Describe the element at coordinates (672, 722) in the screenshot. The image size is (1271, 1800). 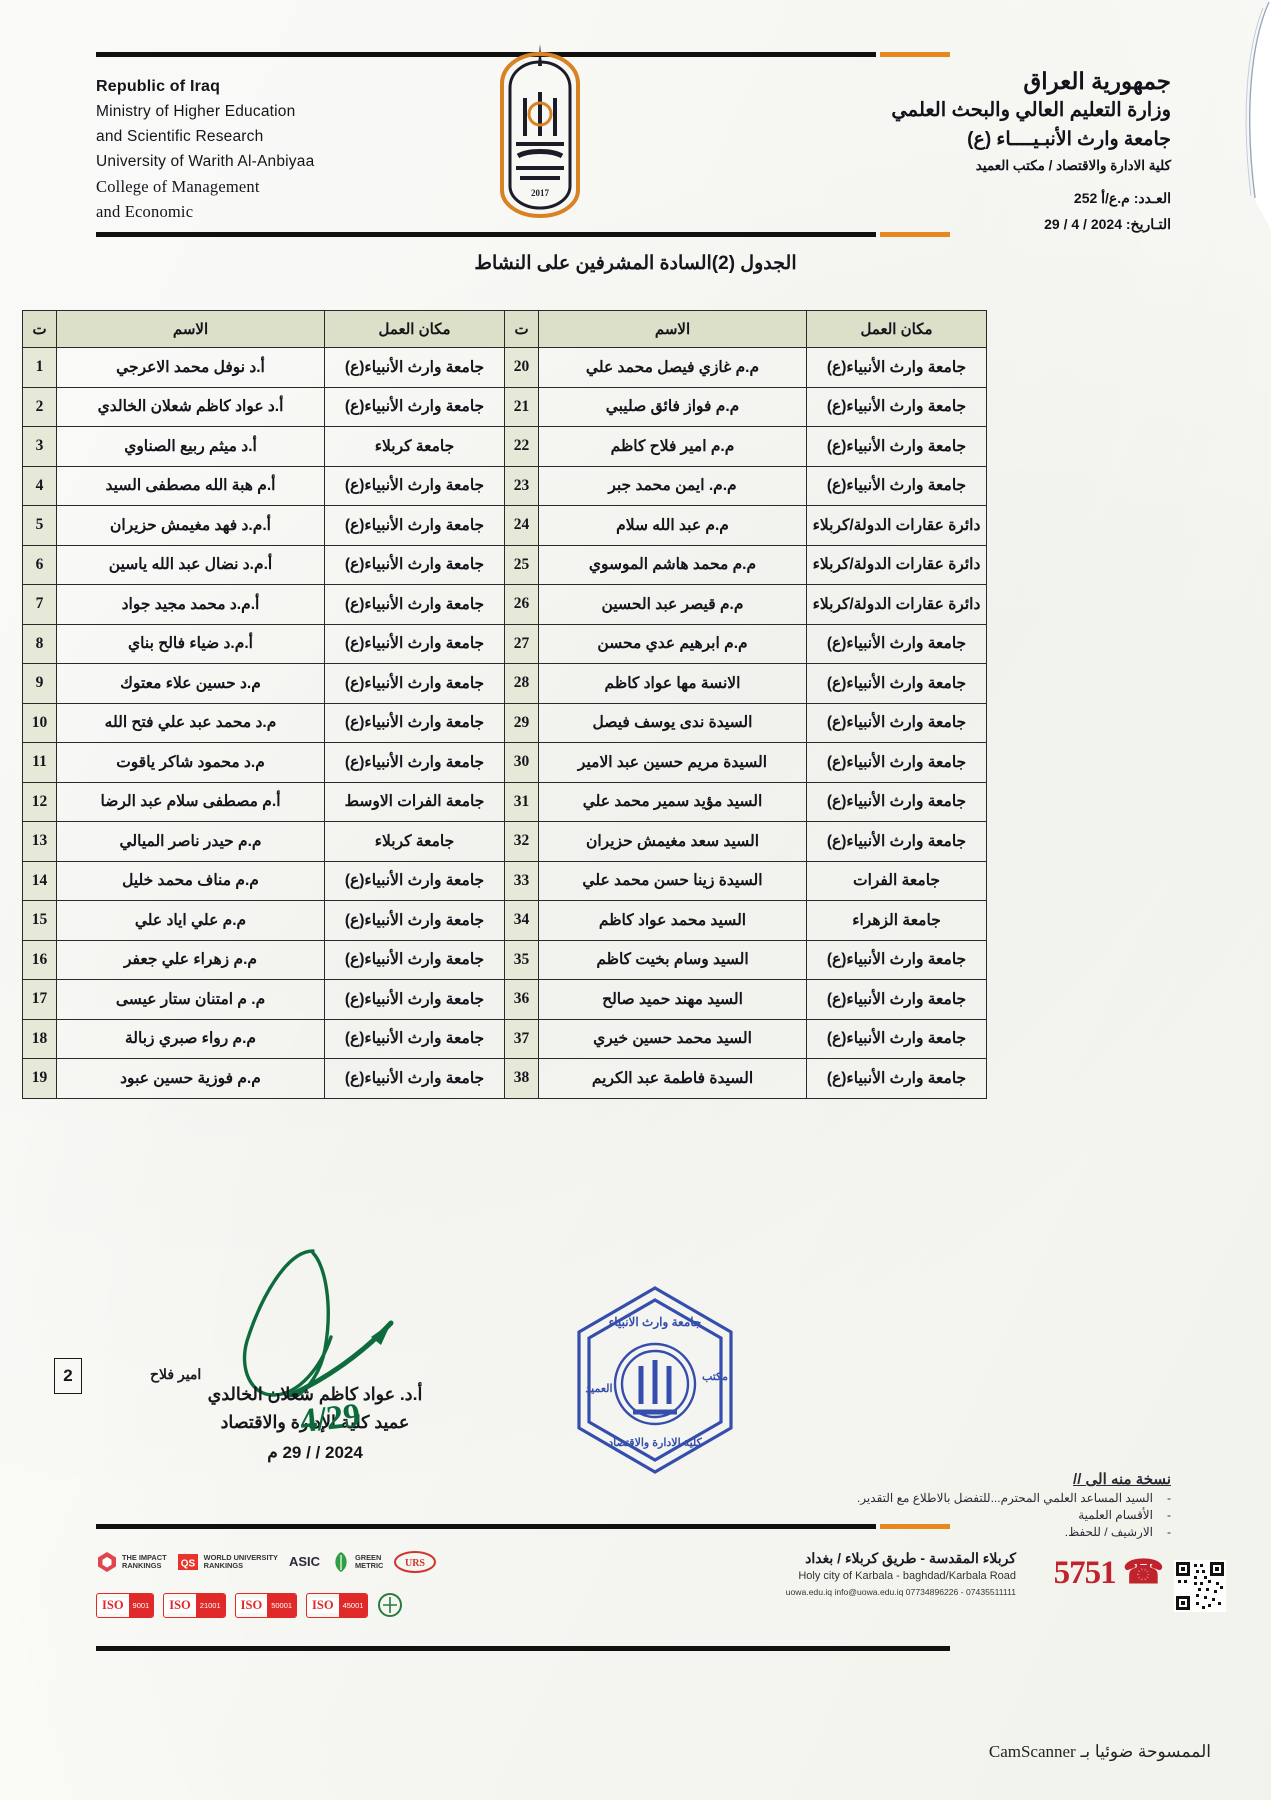
I see `cell-name-left: السيدة ندى يوسف فيصل` at that location.